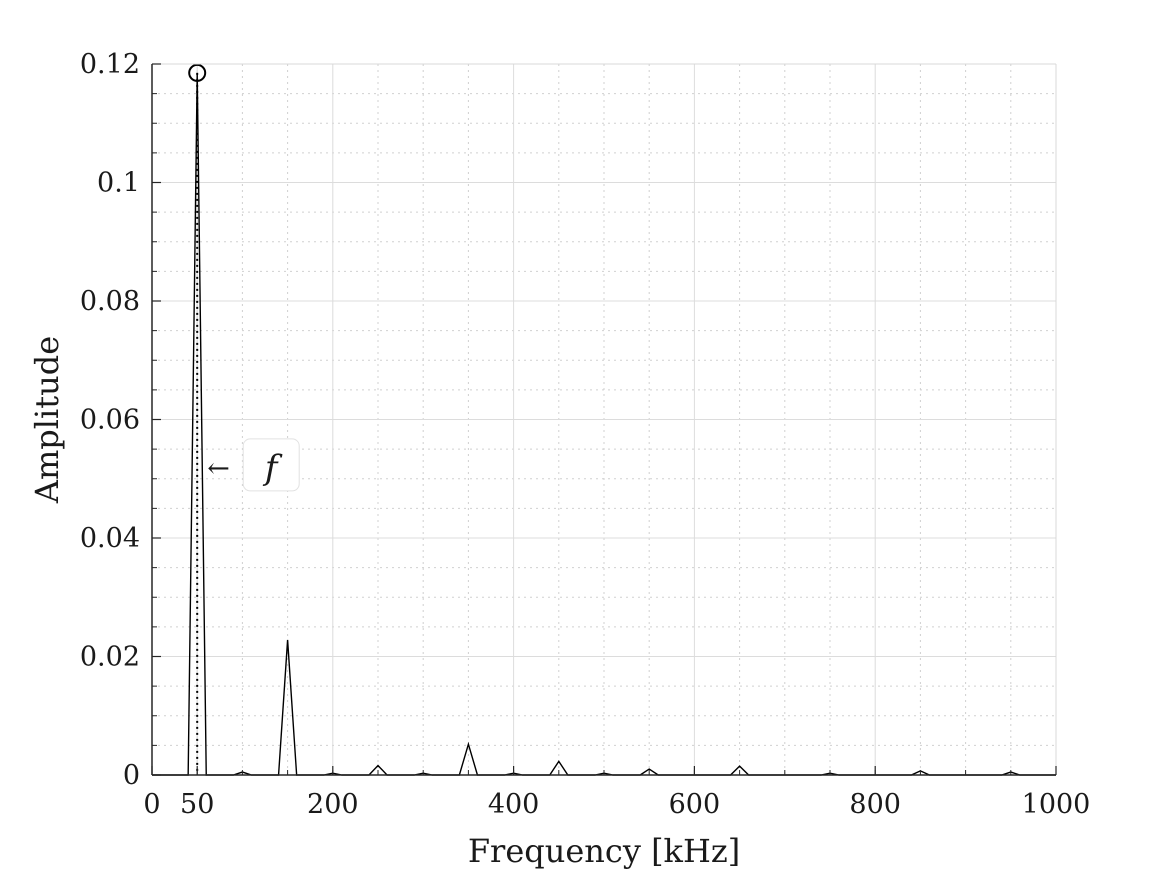 This screenshot has width=1167, height=875. I want to click on annotation-arrow: ←, so click(218, 468).